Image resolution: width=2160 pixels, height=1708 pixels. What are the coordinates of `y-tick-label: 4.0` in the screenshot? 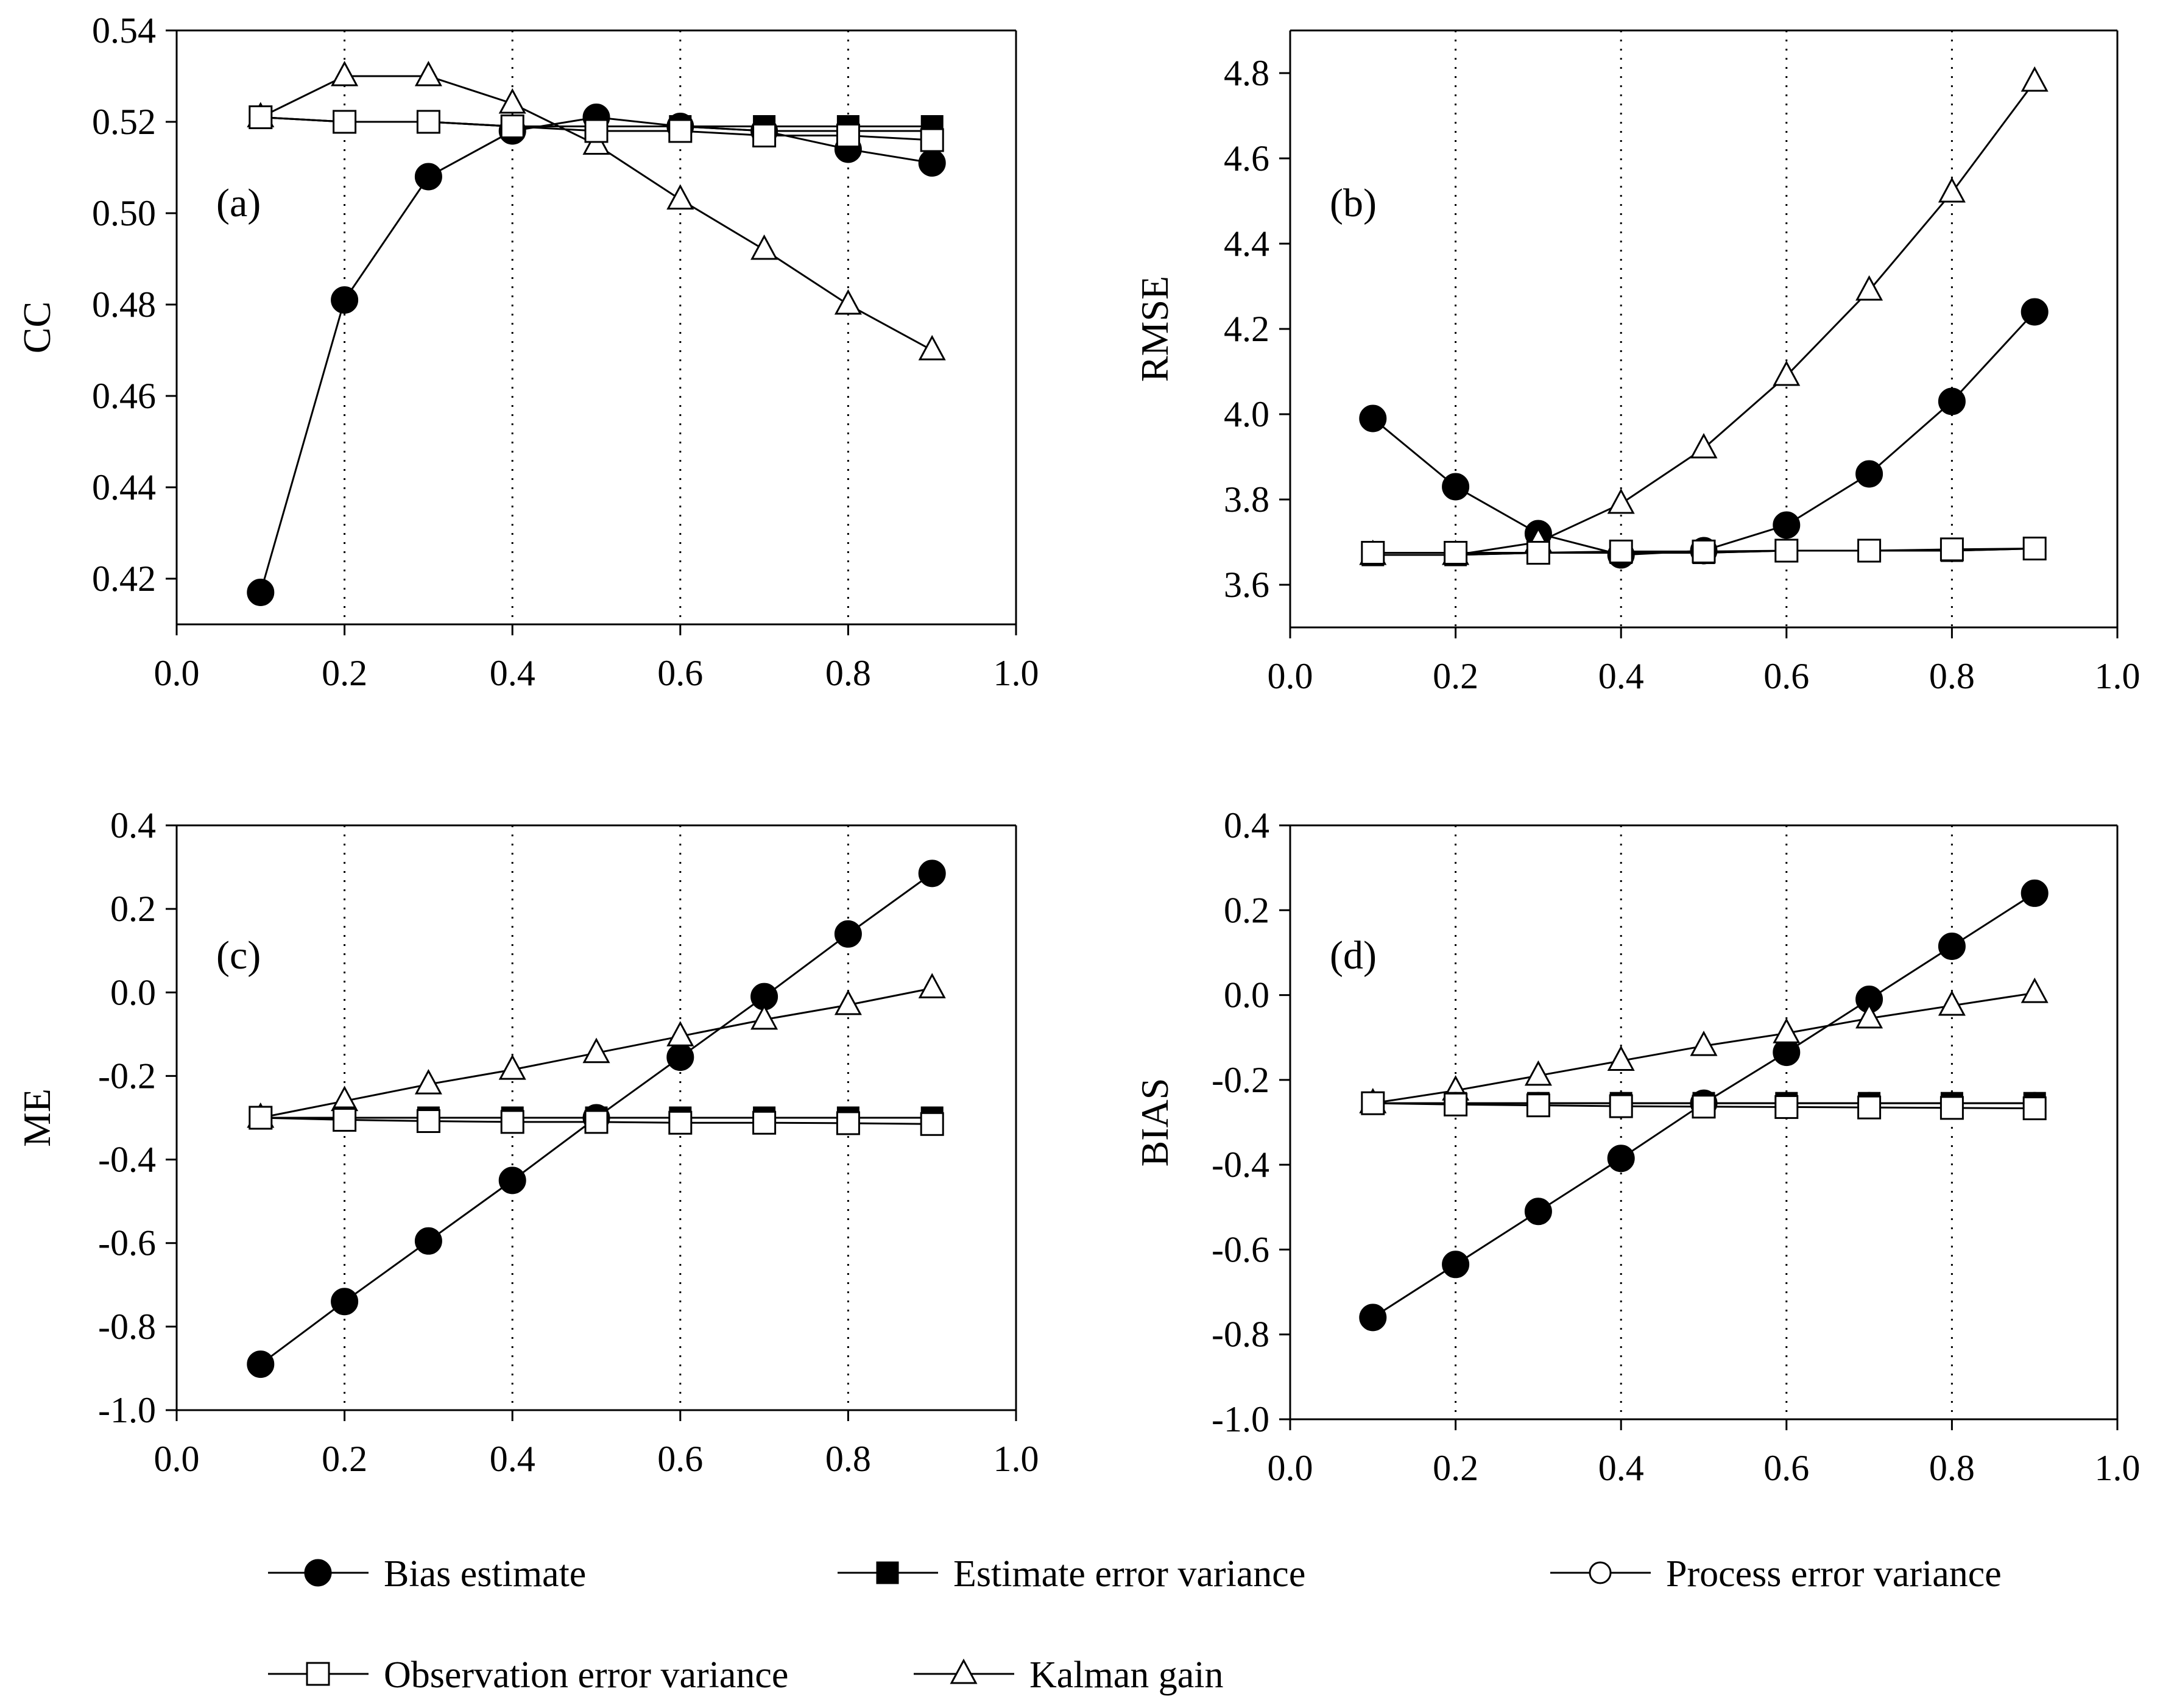 It's located at (1246, 414).